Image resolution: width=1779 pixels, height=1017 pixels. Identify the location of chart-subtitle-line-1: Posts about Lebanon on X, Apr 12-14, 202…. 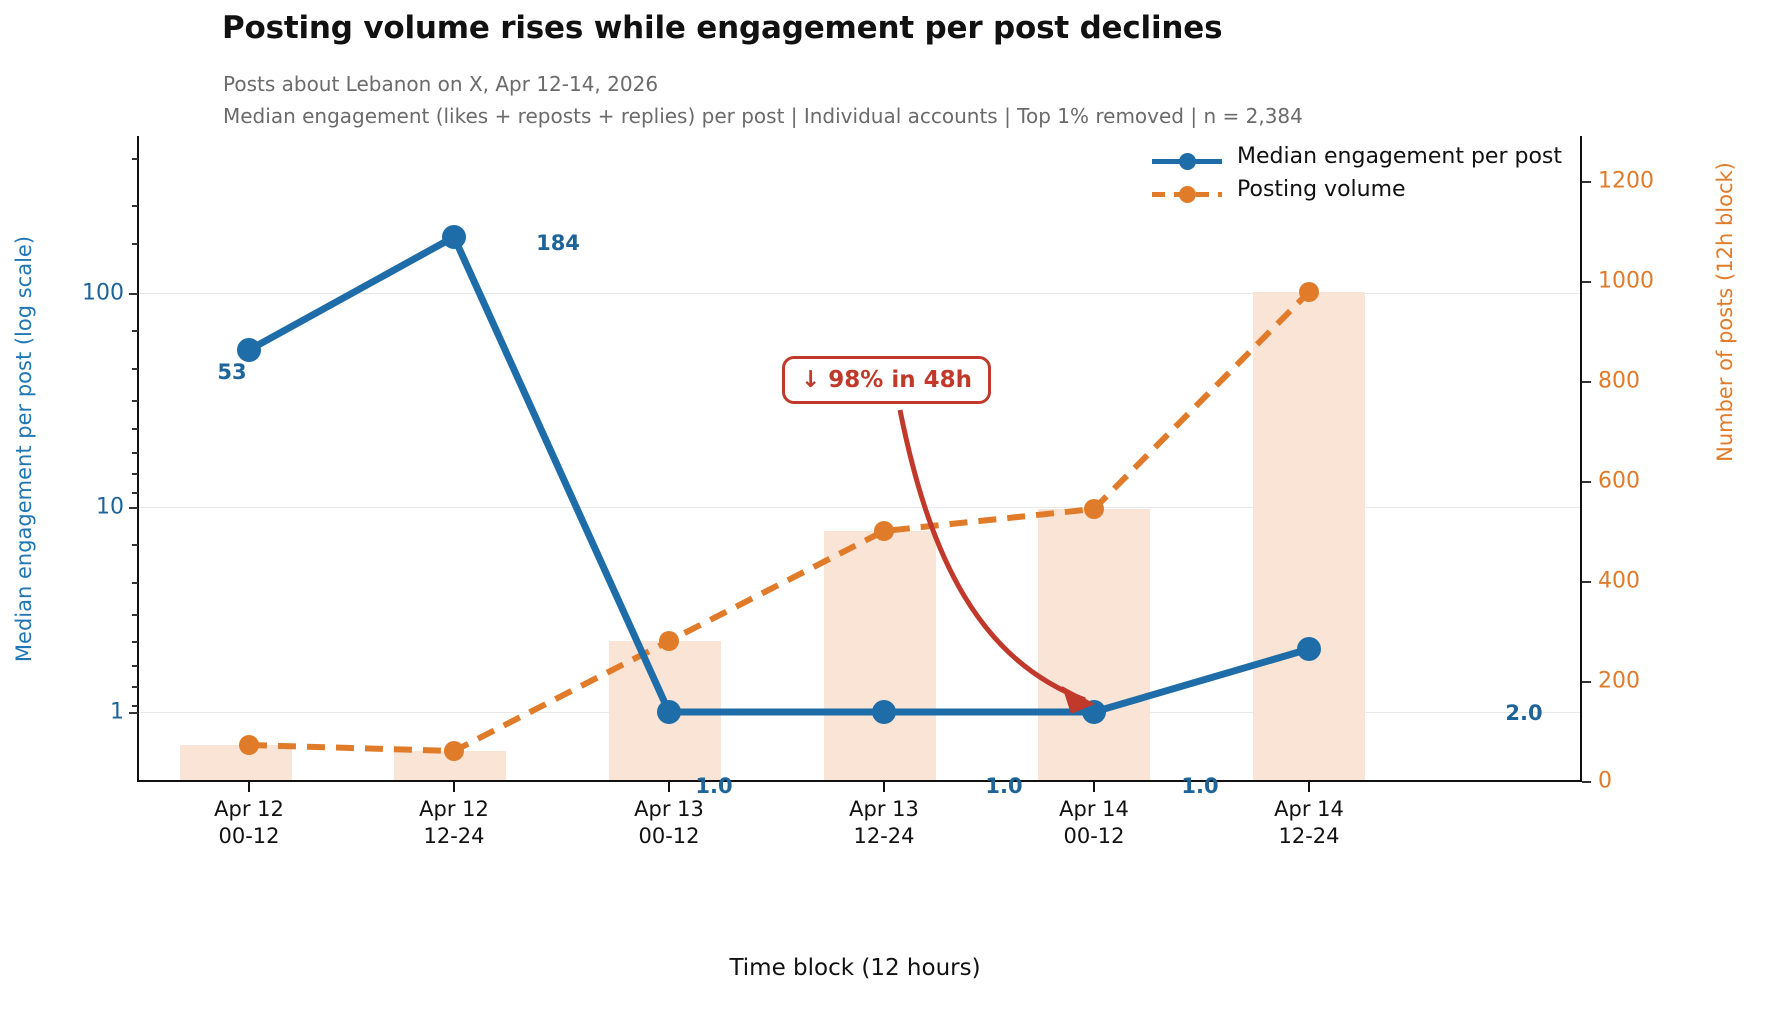
(441, 84).